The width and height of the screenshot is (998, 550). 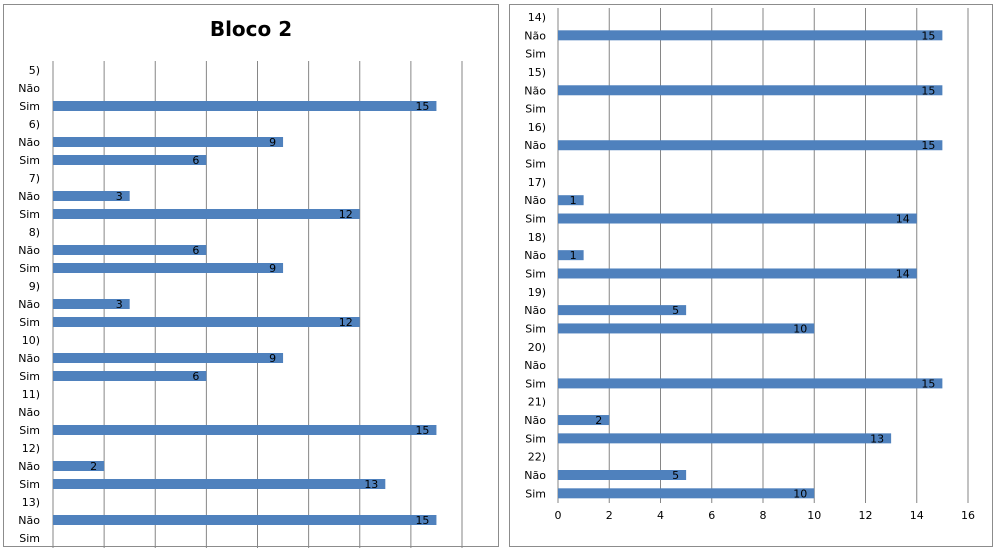 I want to click on category-label: 11), so click(x=31, y=394).